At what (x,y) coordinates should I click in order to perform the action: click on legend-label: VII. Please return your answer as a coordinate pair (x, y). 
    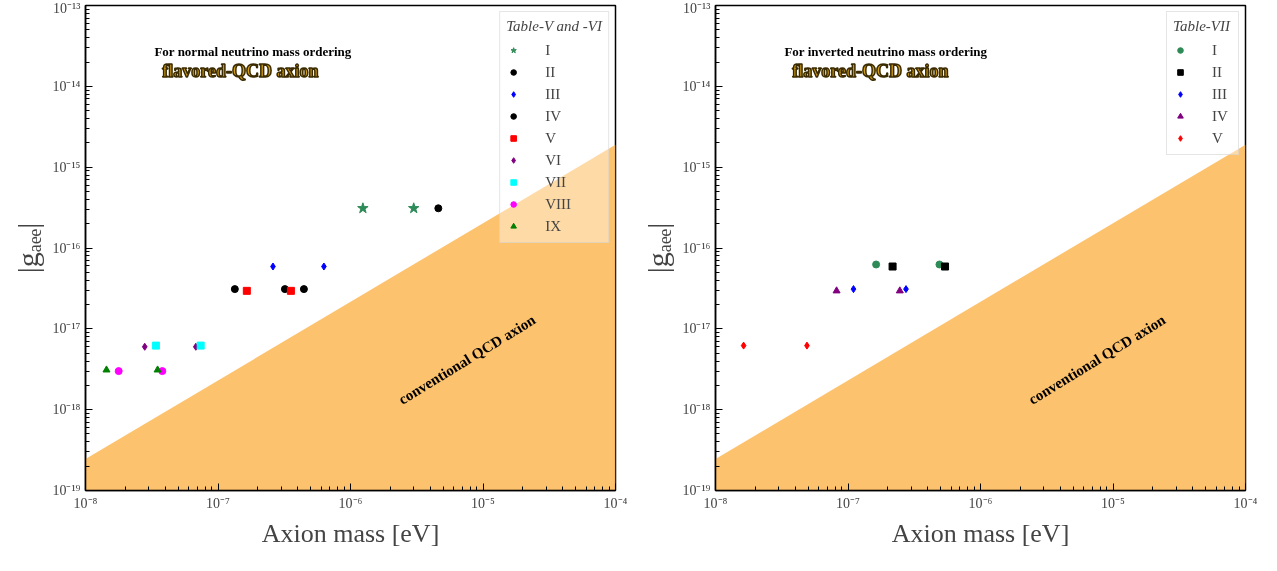
    Looking at the image, I should click on (555, 182).